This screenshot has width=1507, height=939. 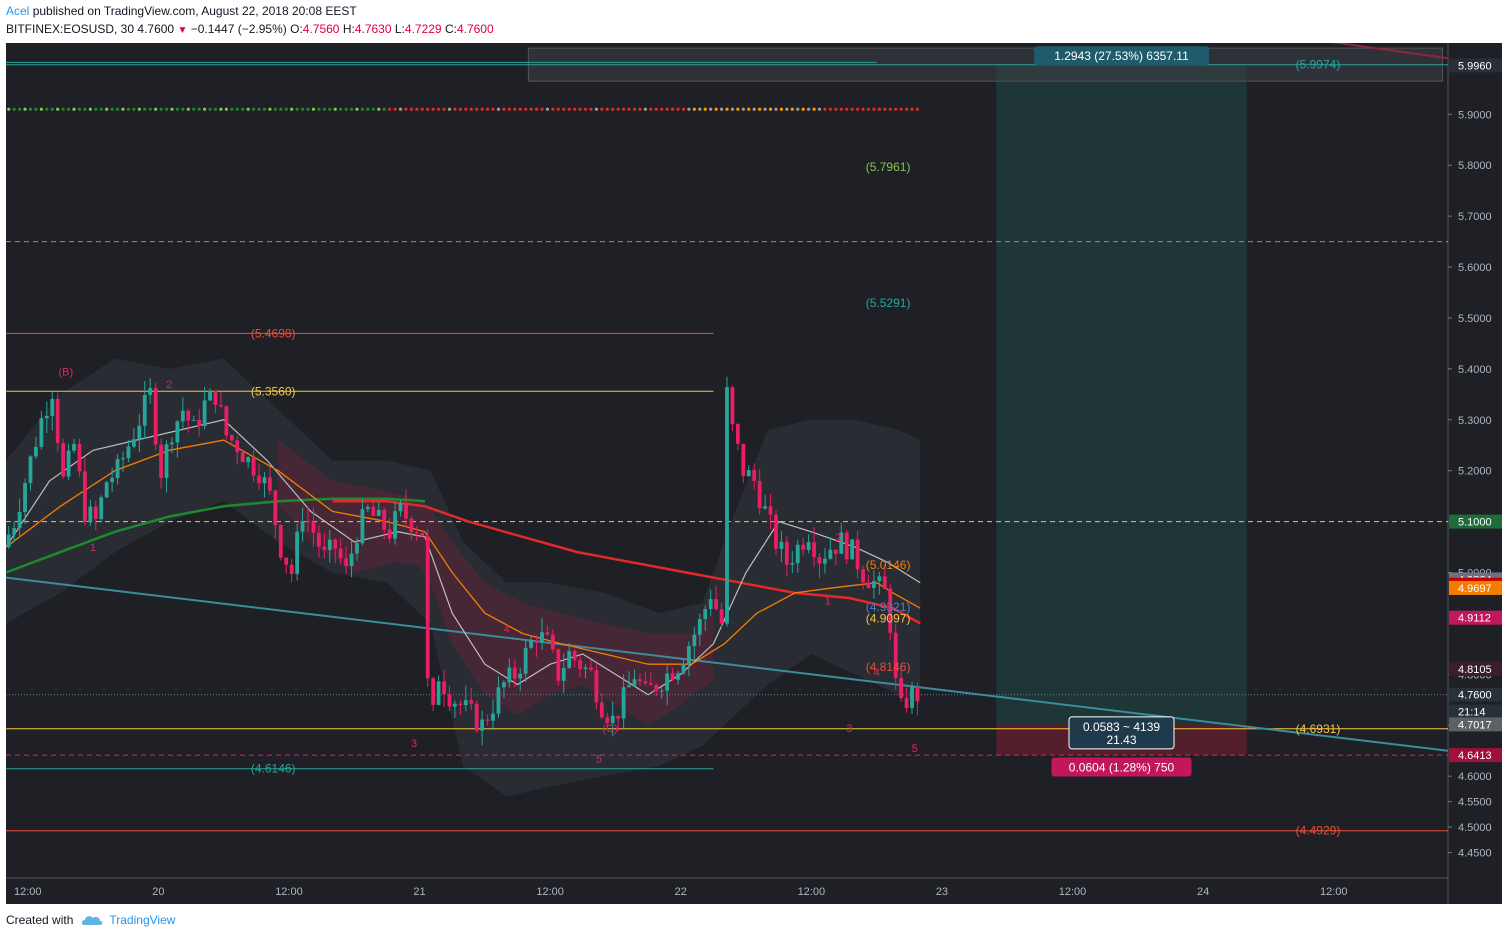 I want to click on author-link: Acel, so click(x=18, y=11).